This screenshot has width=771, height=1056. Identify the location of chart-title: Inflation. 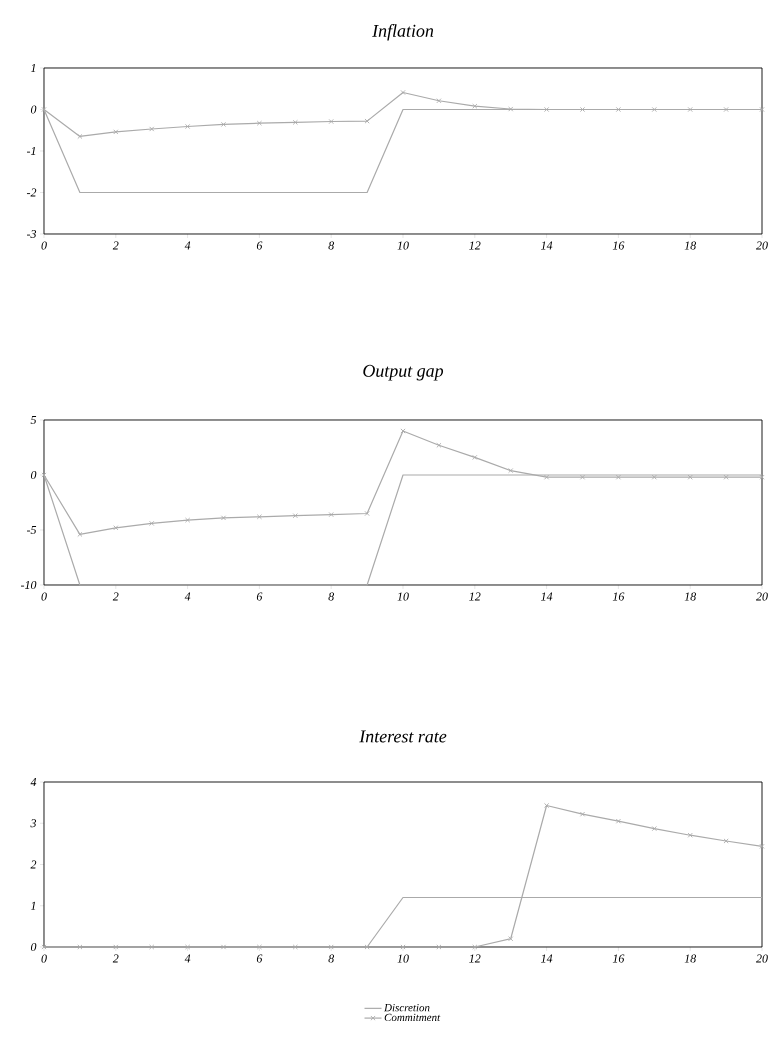
(402, 32).